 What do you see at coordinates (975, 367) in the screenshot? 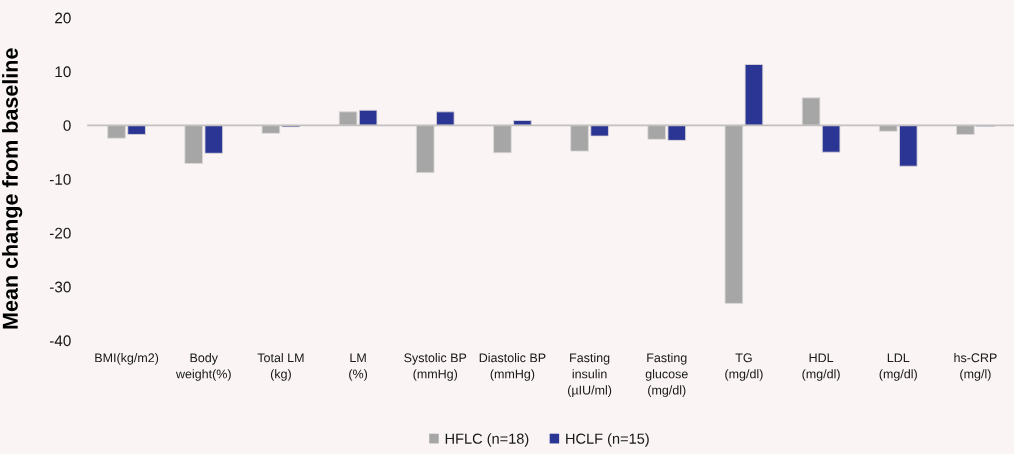
I see `x-tick-label: hs-CRP (mg/l)` at bounding box center [975, 367].